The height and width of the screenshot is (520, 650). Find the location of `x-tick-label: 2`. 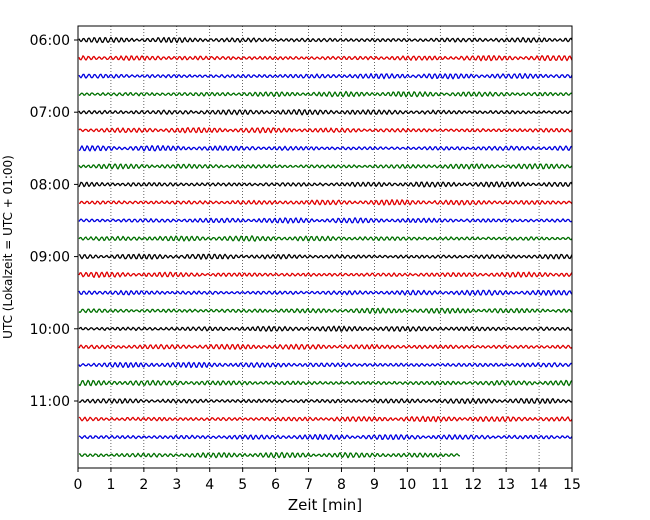

x-tick-label: 2 is located at coordinates (143, 485).